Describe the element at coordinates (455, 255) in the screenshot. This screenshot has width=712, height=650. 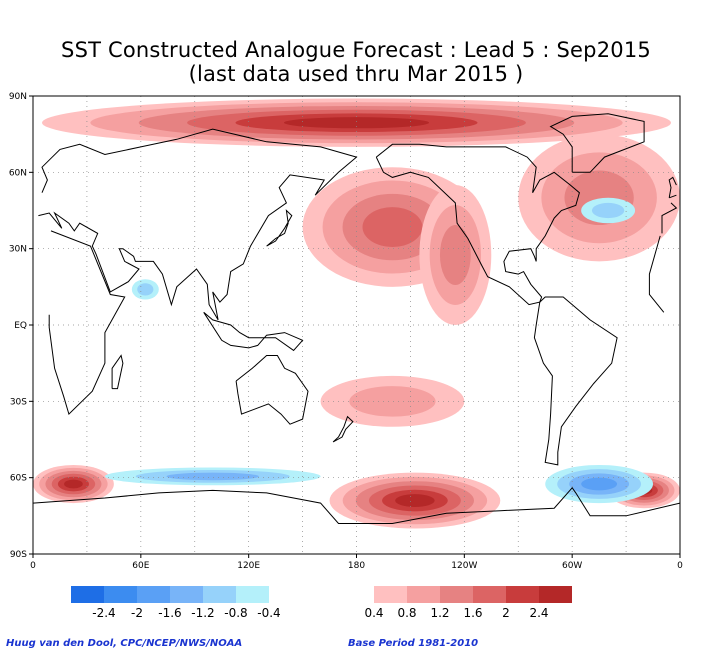
I see `anomaly-ne-pacific-coastal-warm-core` at that location.